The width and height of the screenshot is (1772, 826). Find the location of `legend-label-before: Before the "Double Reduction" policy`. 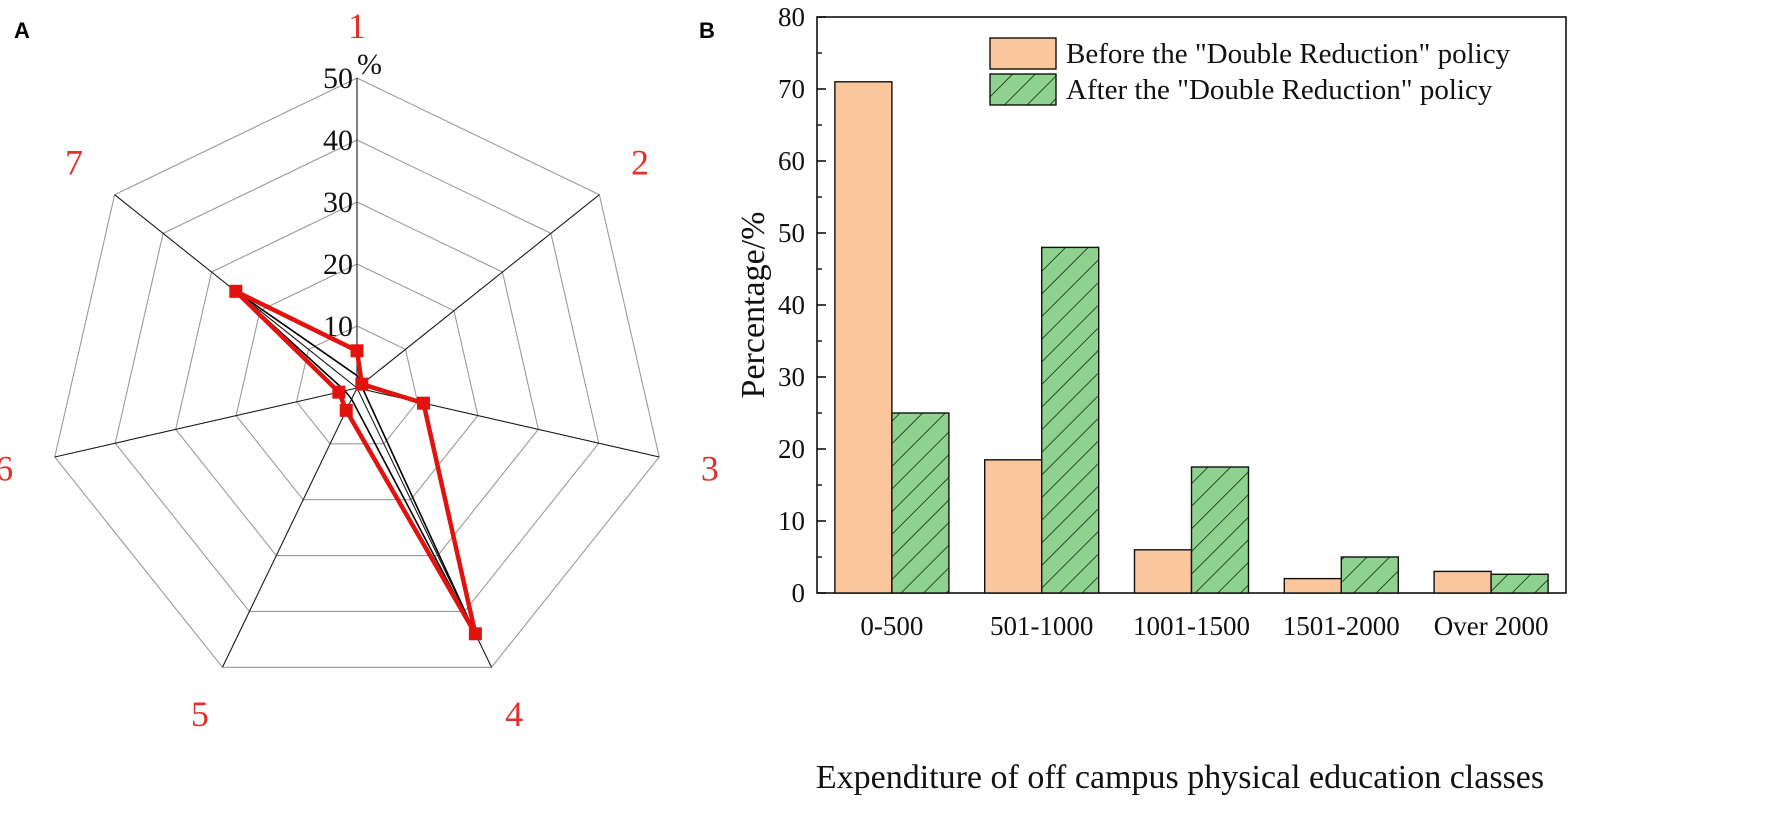

legend-label-before: Before the "Double Reduction" policy is located at coordinates (1288, 54).